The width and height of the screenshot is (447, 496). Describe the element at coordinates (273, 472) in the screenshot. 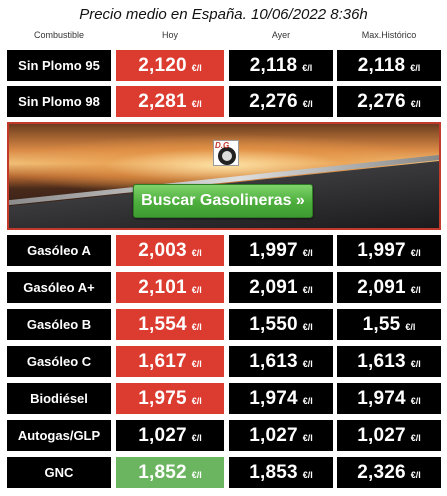

I see `price-value: 1,853` at that location.